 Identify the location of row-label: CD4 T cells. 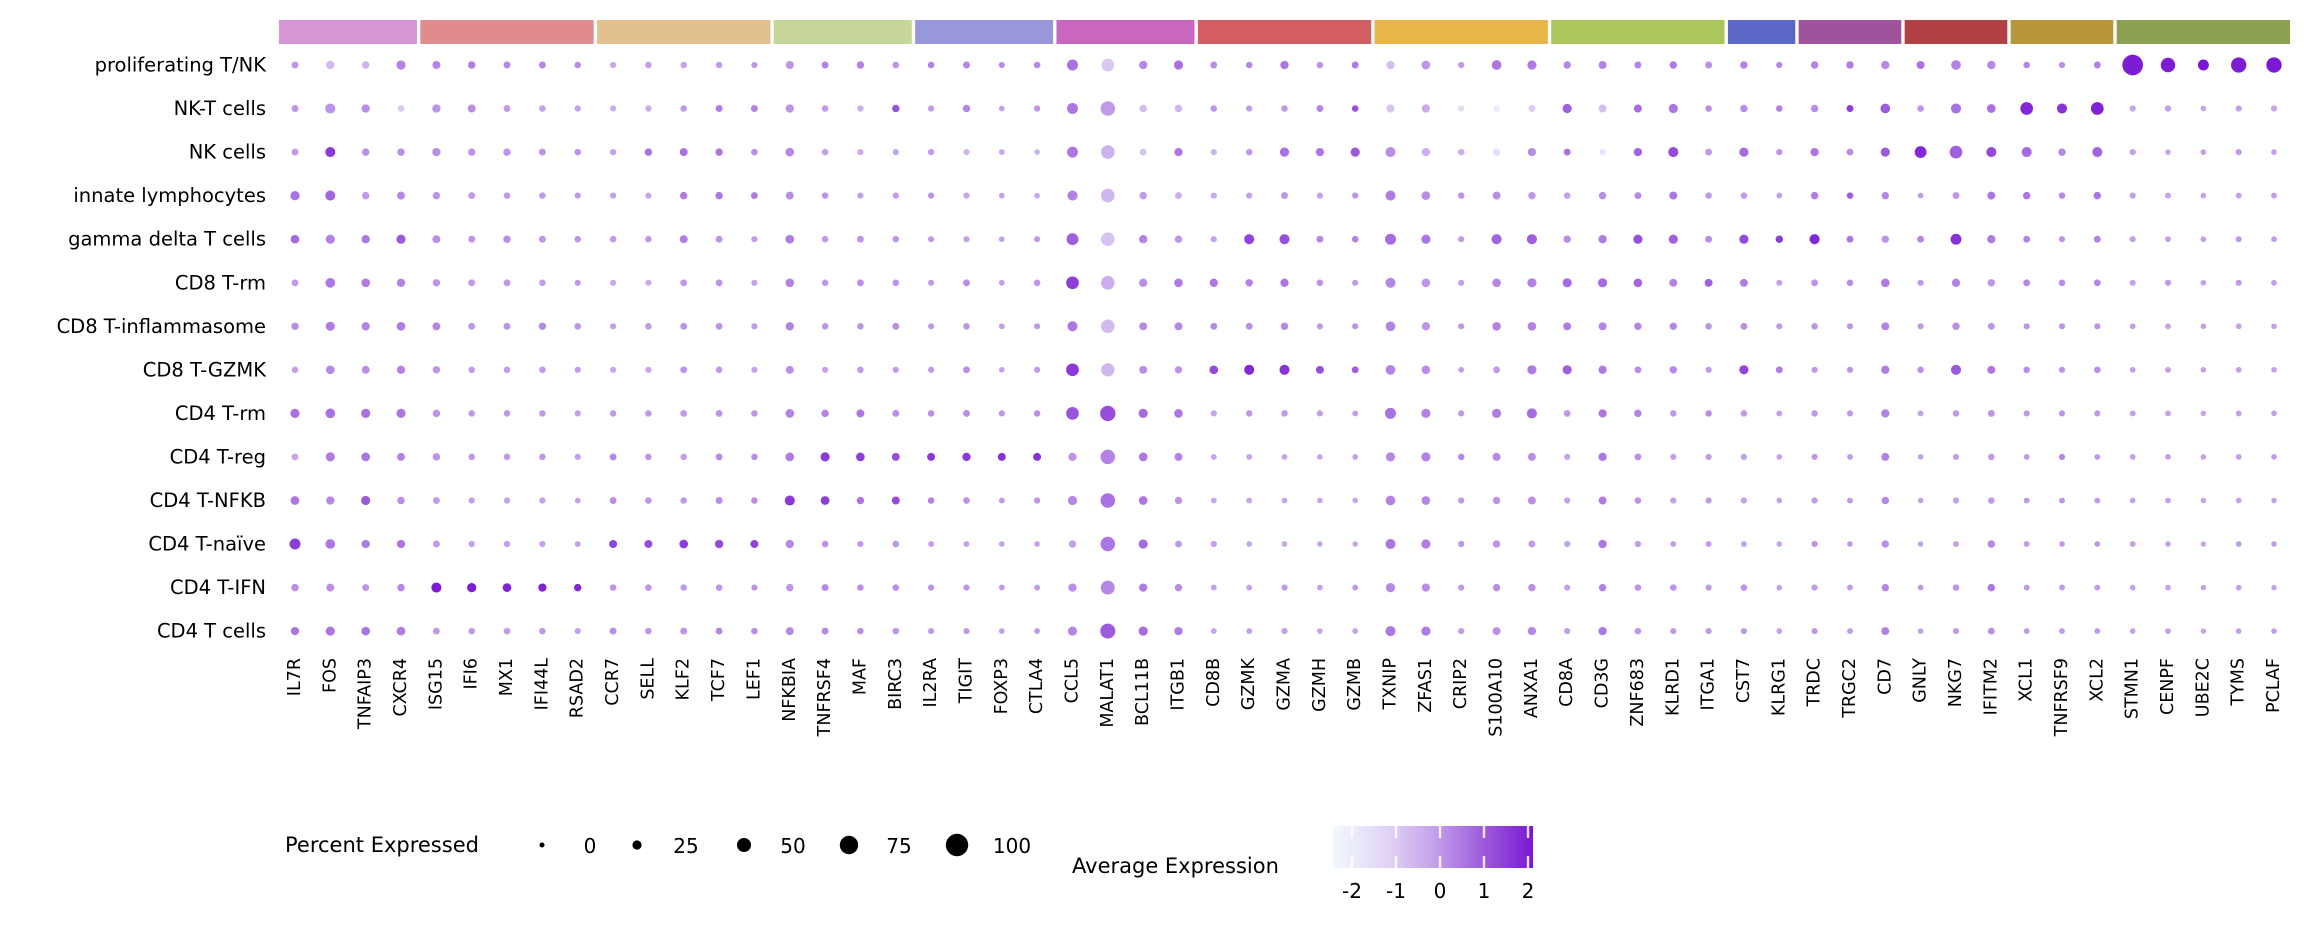
(211, 631).